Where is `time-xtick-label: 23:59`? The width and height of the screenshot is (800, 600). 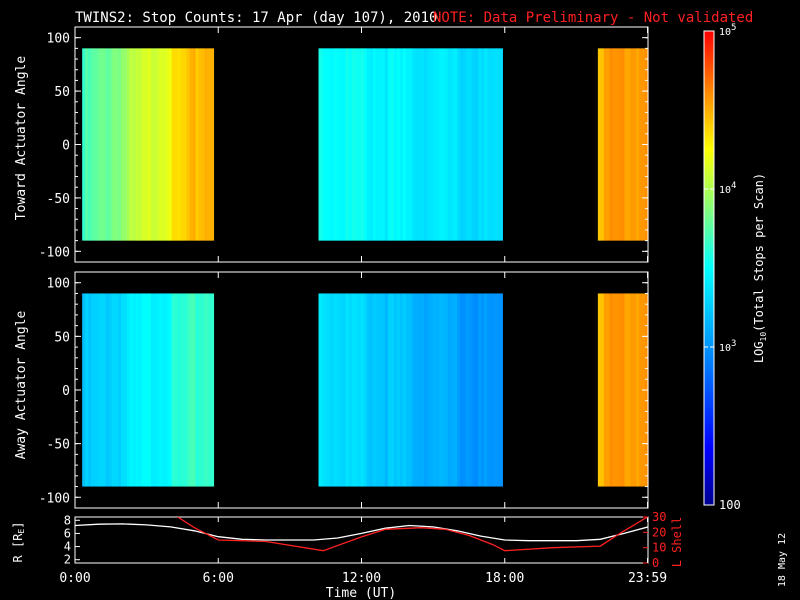 time-xtick-label: 23:59 is located at coordinates (647, 578).